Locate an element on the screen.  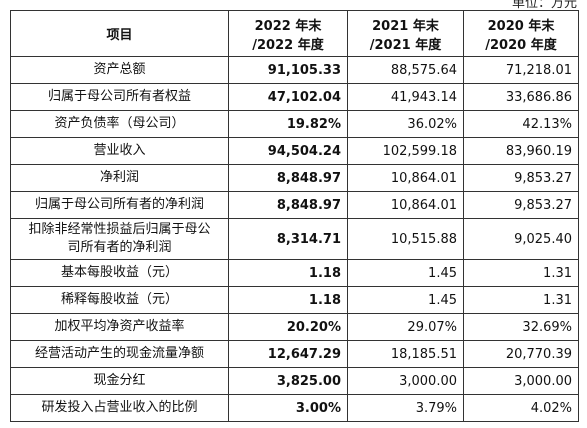
row-label: 稀释每股收益（元） is located at coordinates (119, 300).